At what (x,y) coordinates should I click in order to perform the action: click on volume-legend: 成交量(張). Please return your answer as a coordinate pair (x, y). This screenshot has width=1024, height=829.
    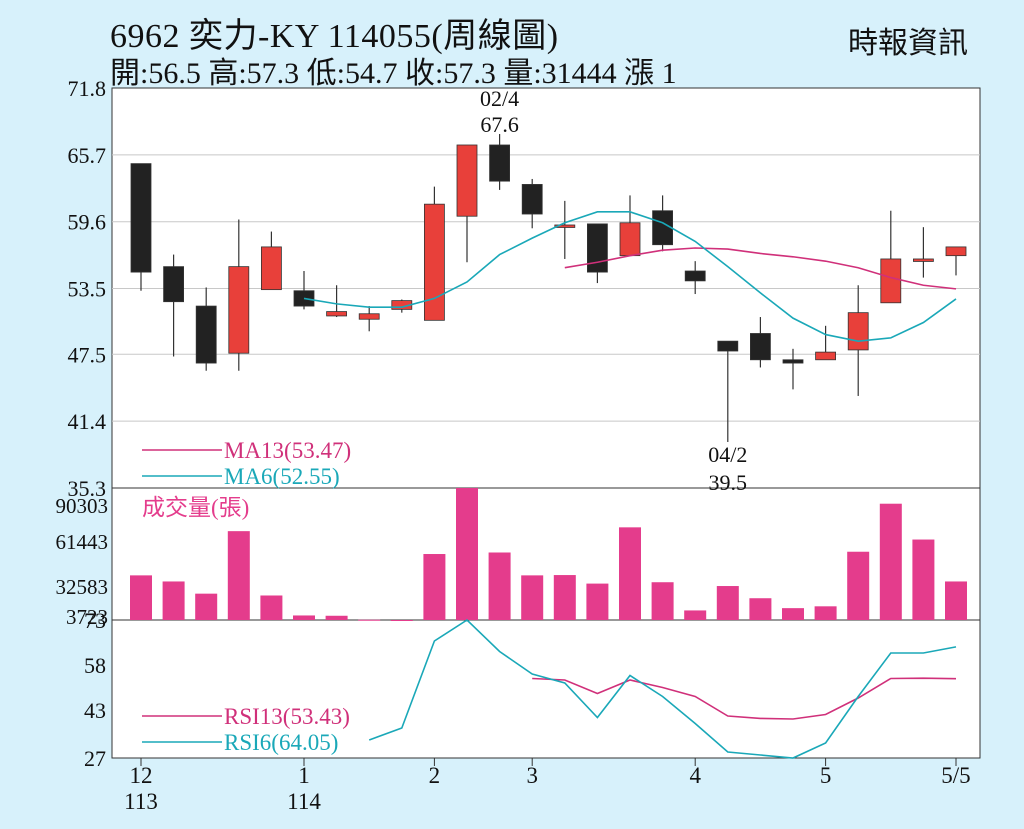
    Looking at the image, I should click on (195, 507).